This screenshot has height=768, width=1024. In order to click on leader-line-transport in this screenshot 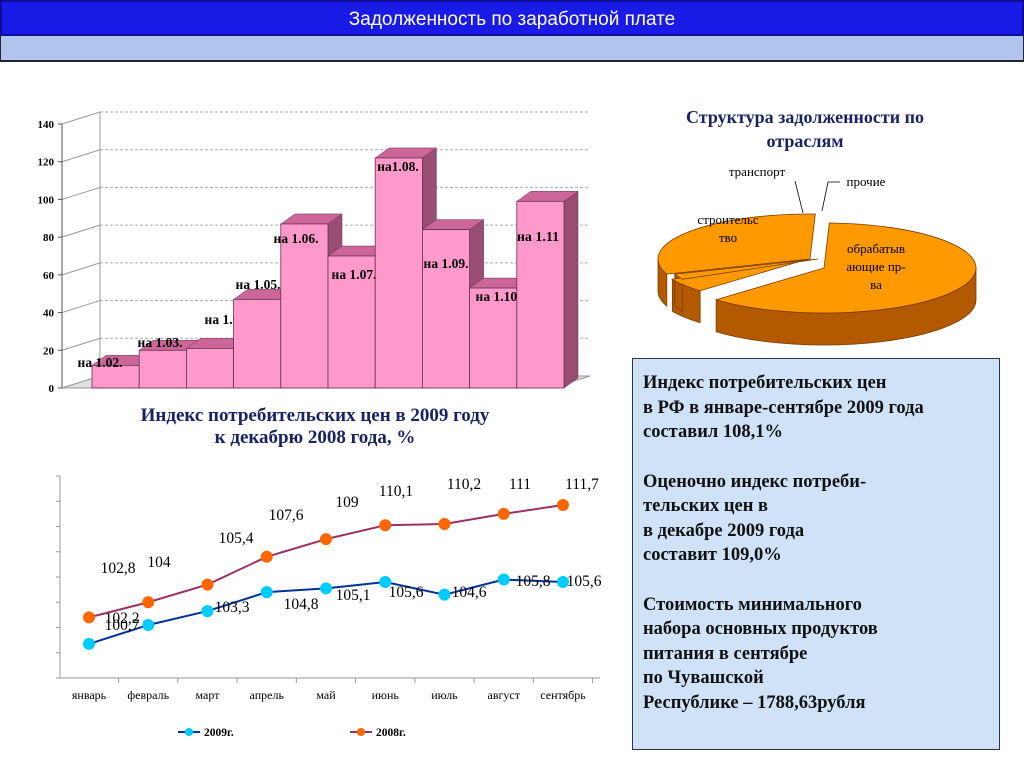, I will do `click(799, 197)`.